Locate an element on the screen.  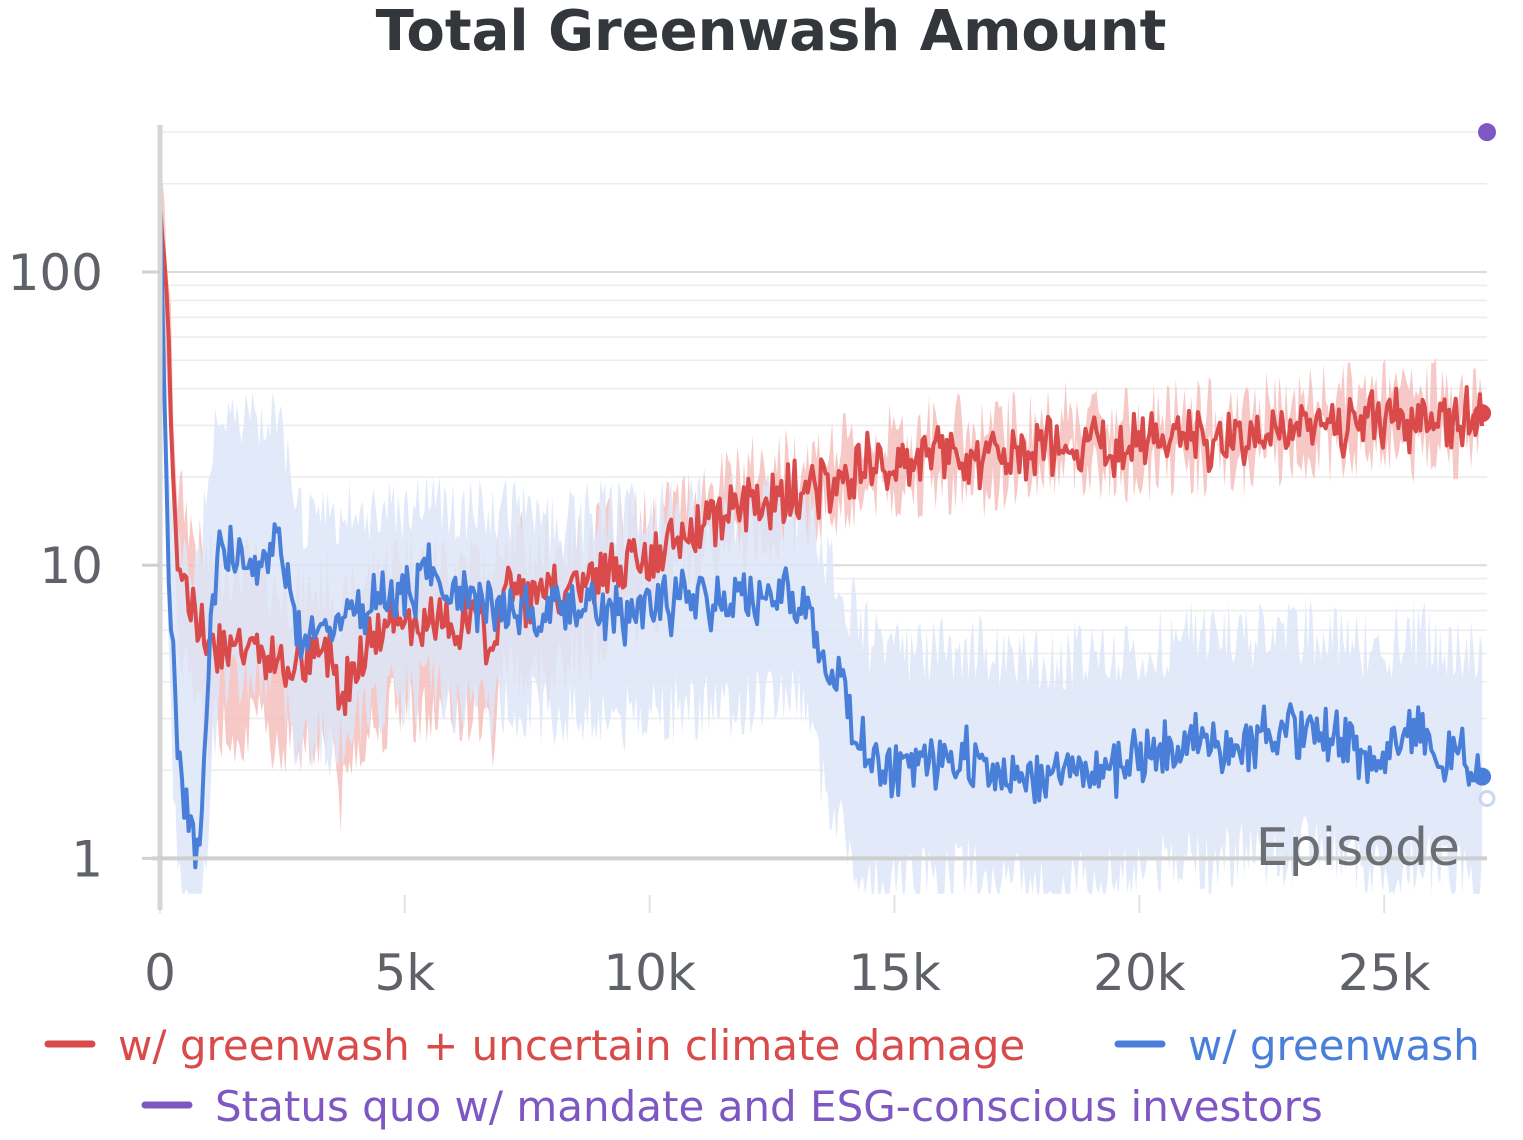
legend-label: w/ greenwash is located at coordinates (1334, 1045).